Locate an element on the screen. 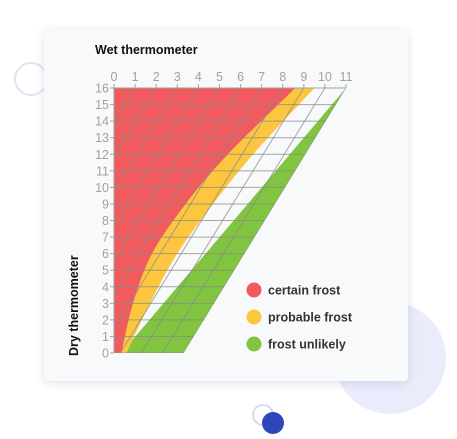 The width and height of the screenshot is (457, 439). legend-label: probable frost is located at coordinates (310, 318).